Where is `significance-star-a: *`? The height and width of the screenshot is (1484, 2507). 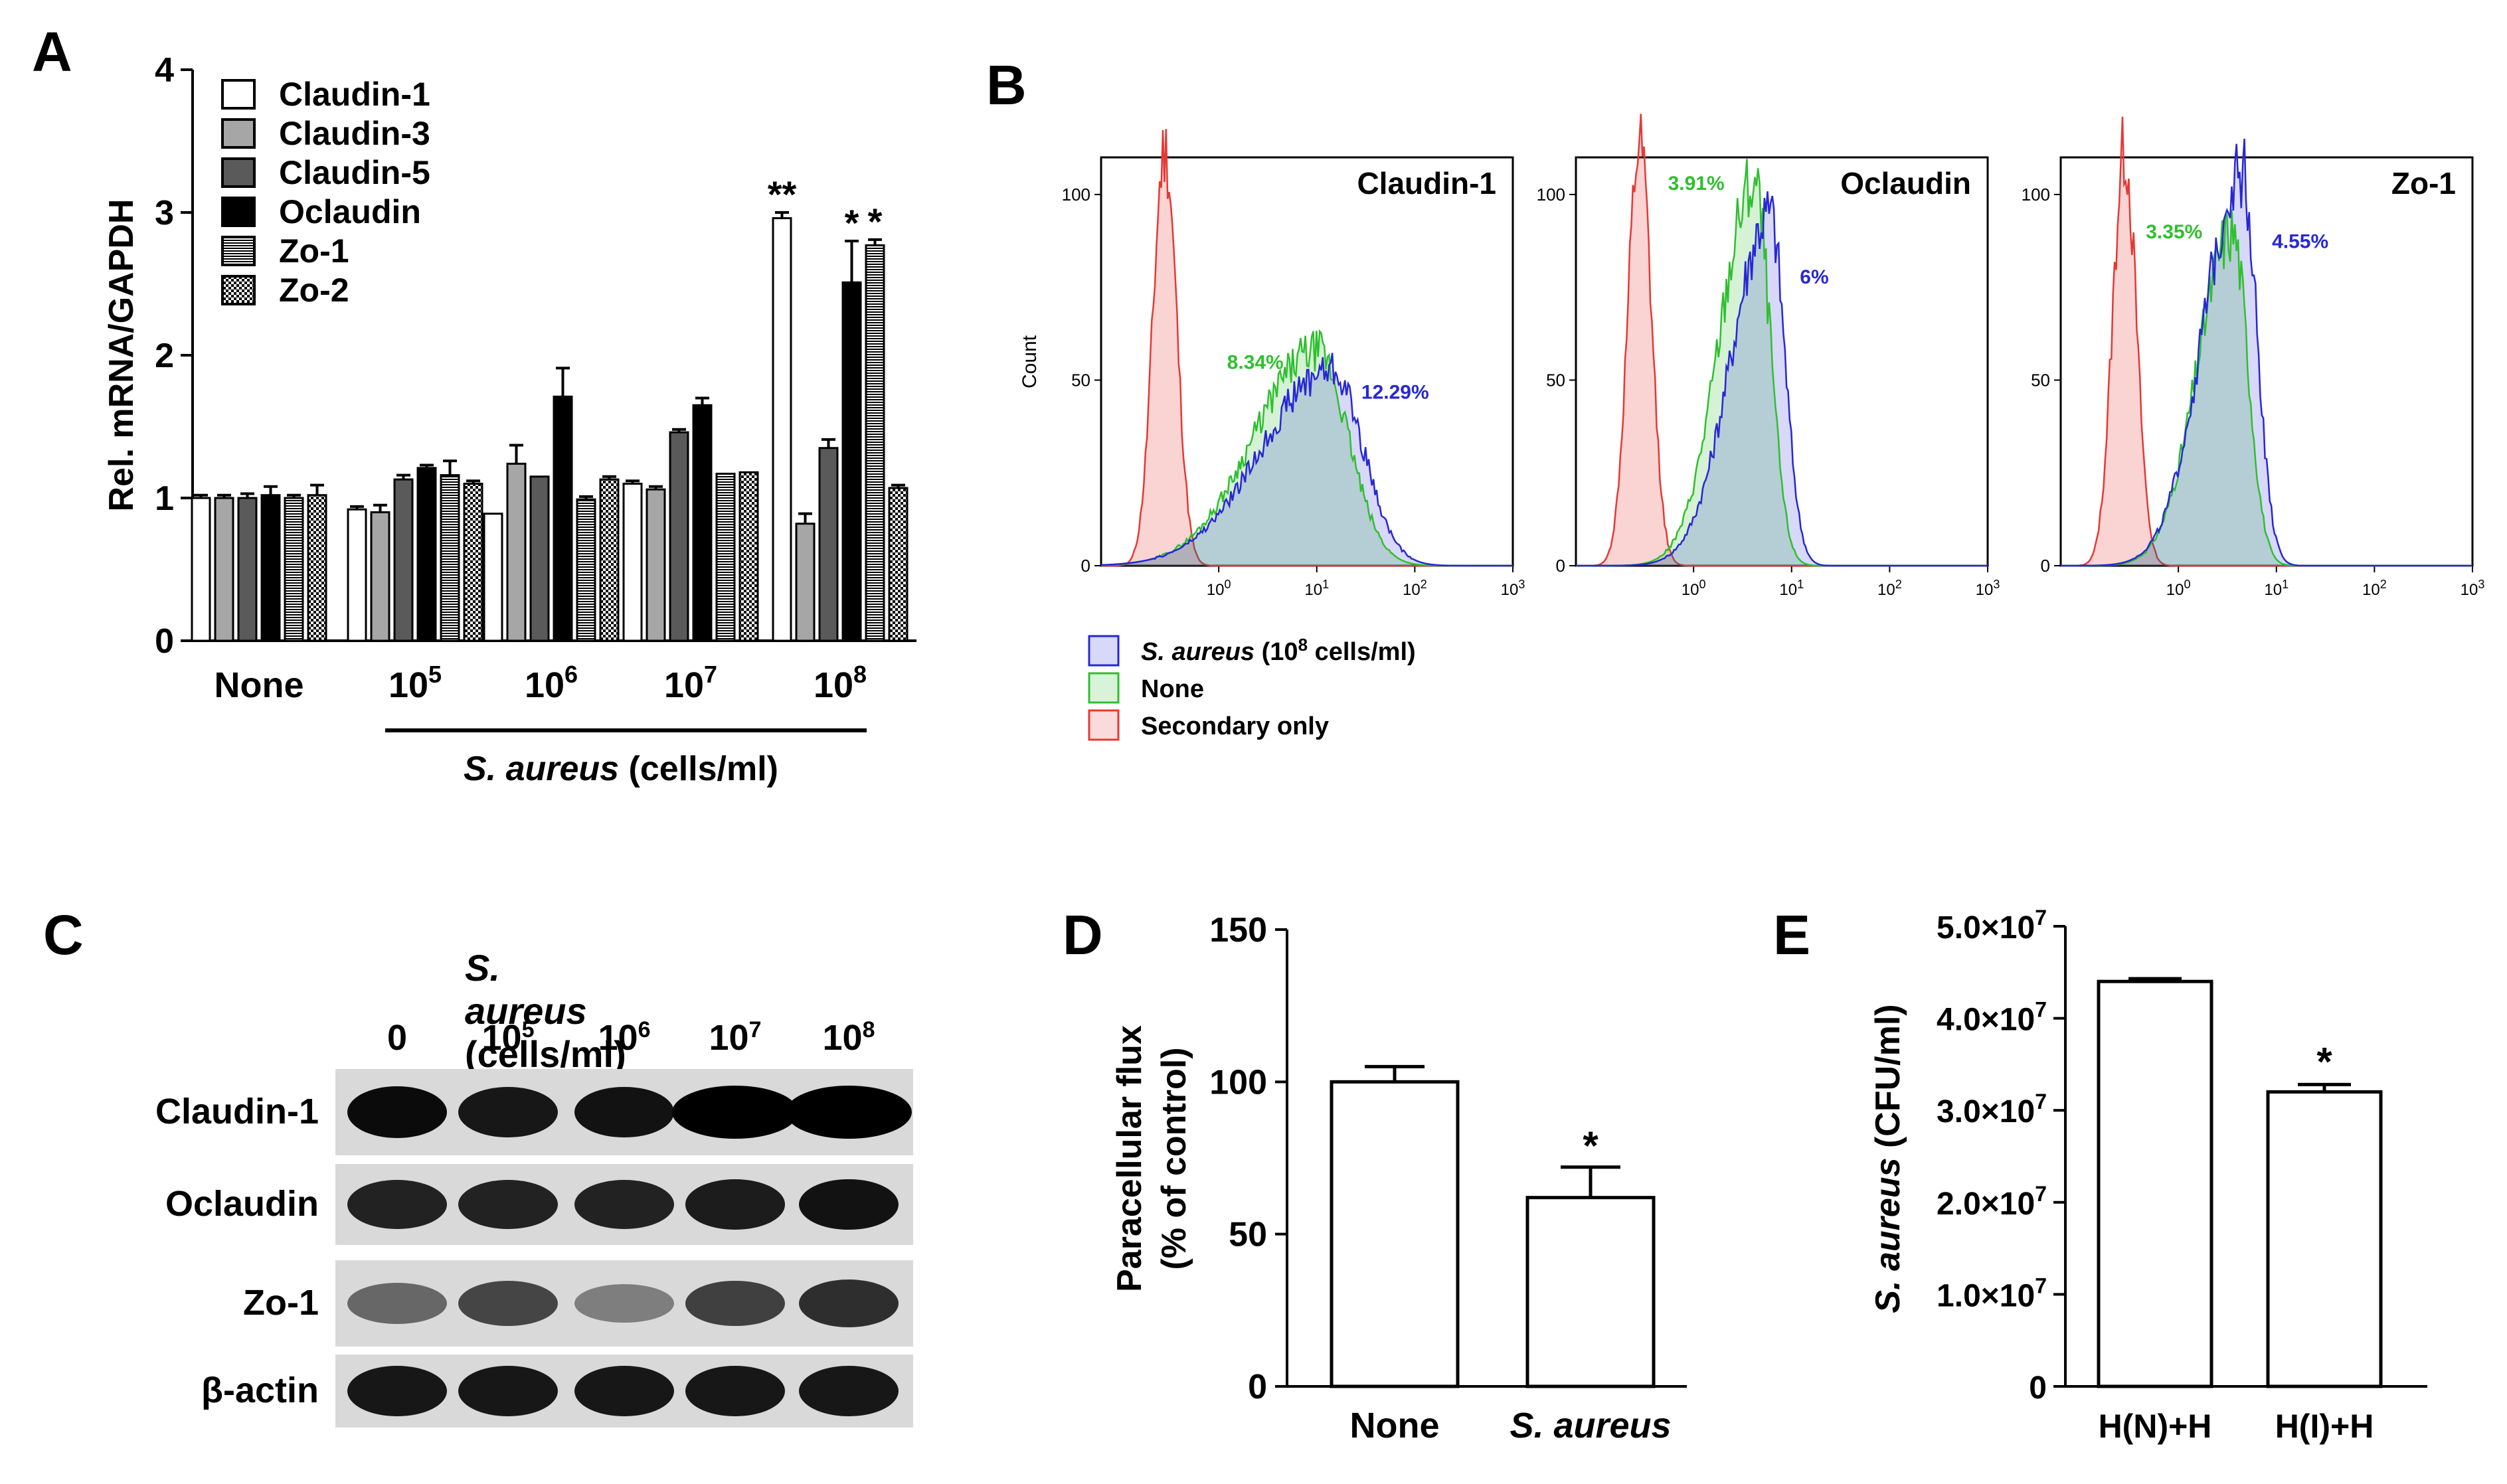
significance-star-a: * is located at coordinates (852, 223).